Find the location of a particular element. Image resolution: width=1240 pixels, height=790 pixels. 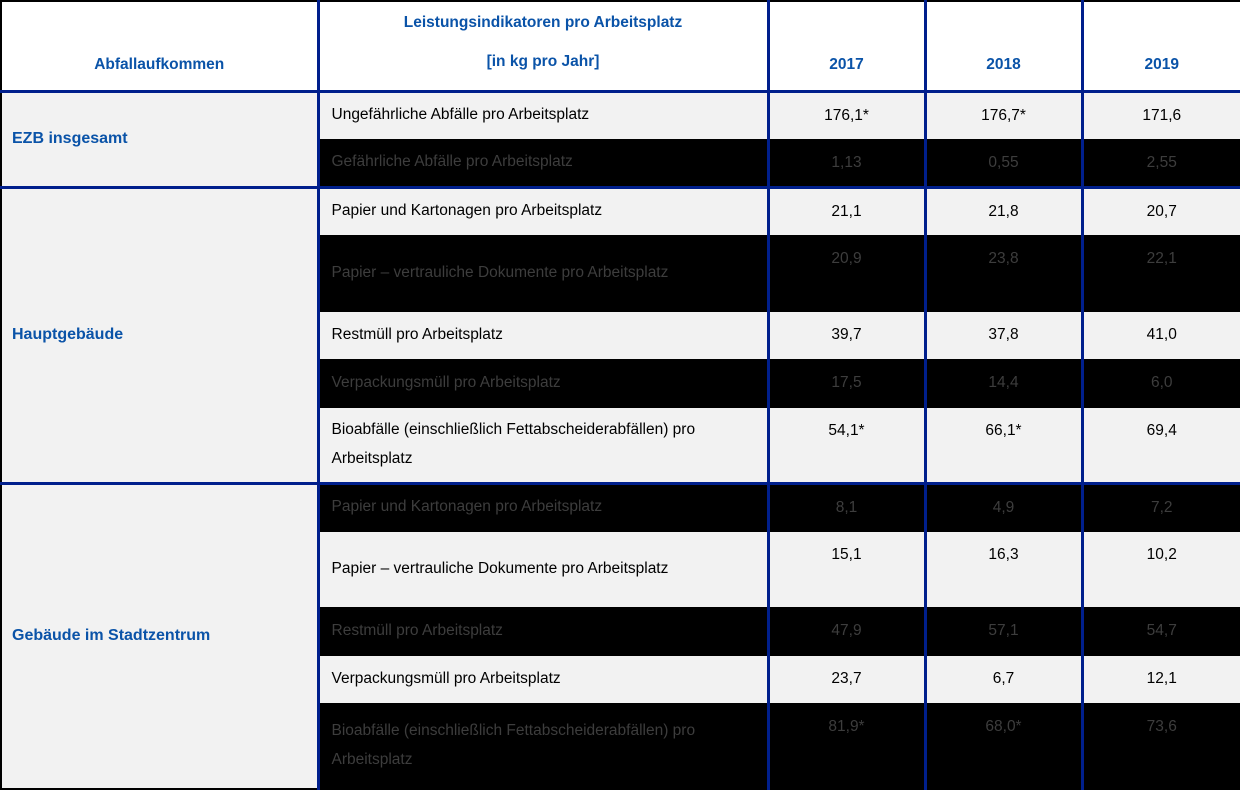

value-cell: 171,6 is located at coordinates (1161, 115).